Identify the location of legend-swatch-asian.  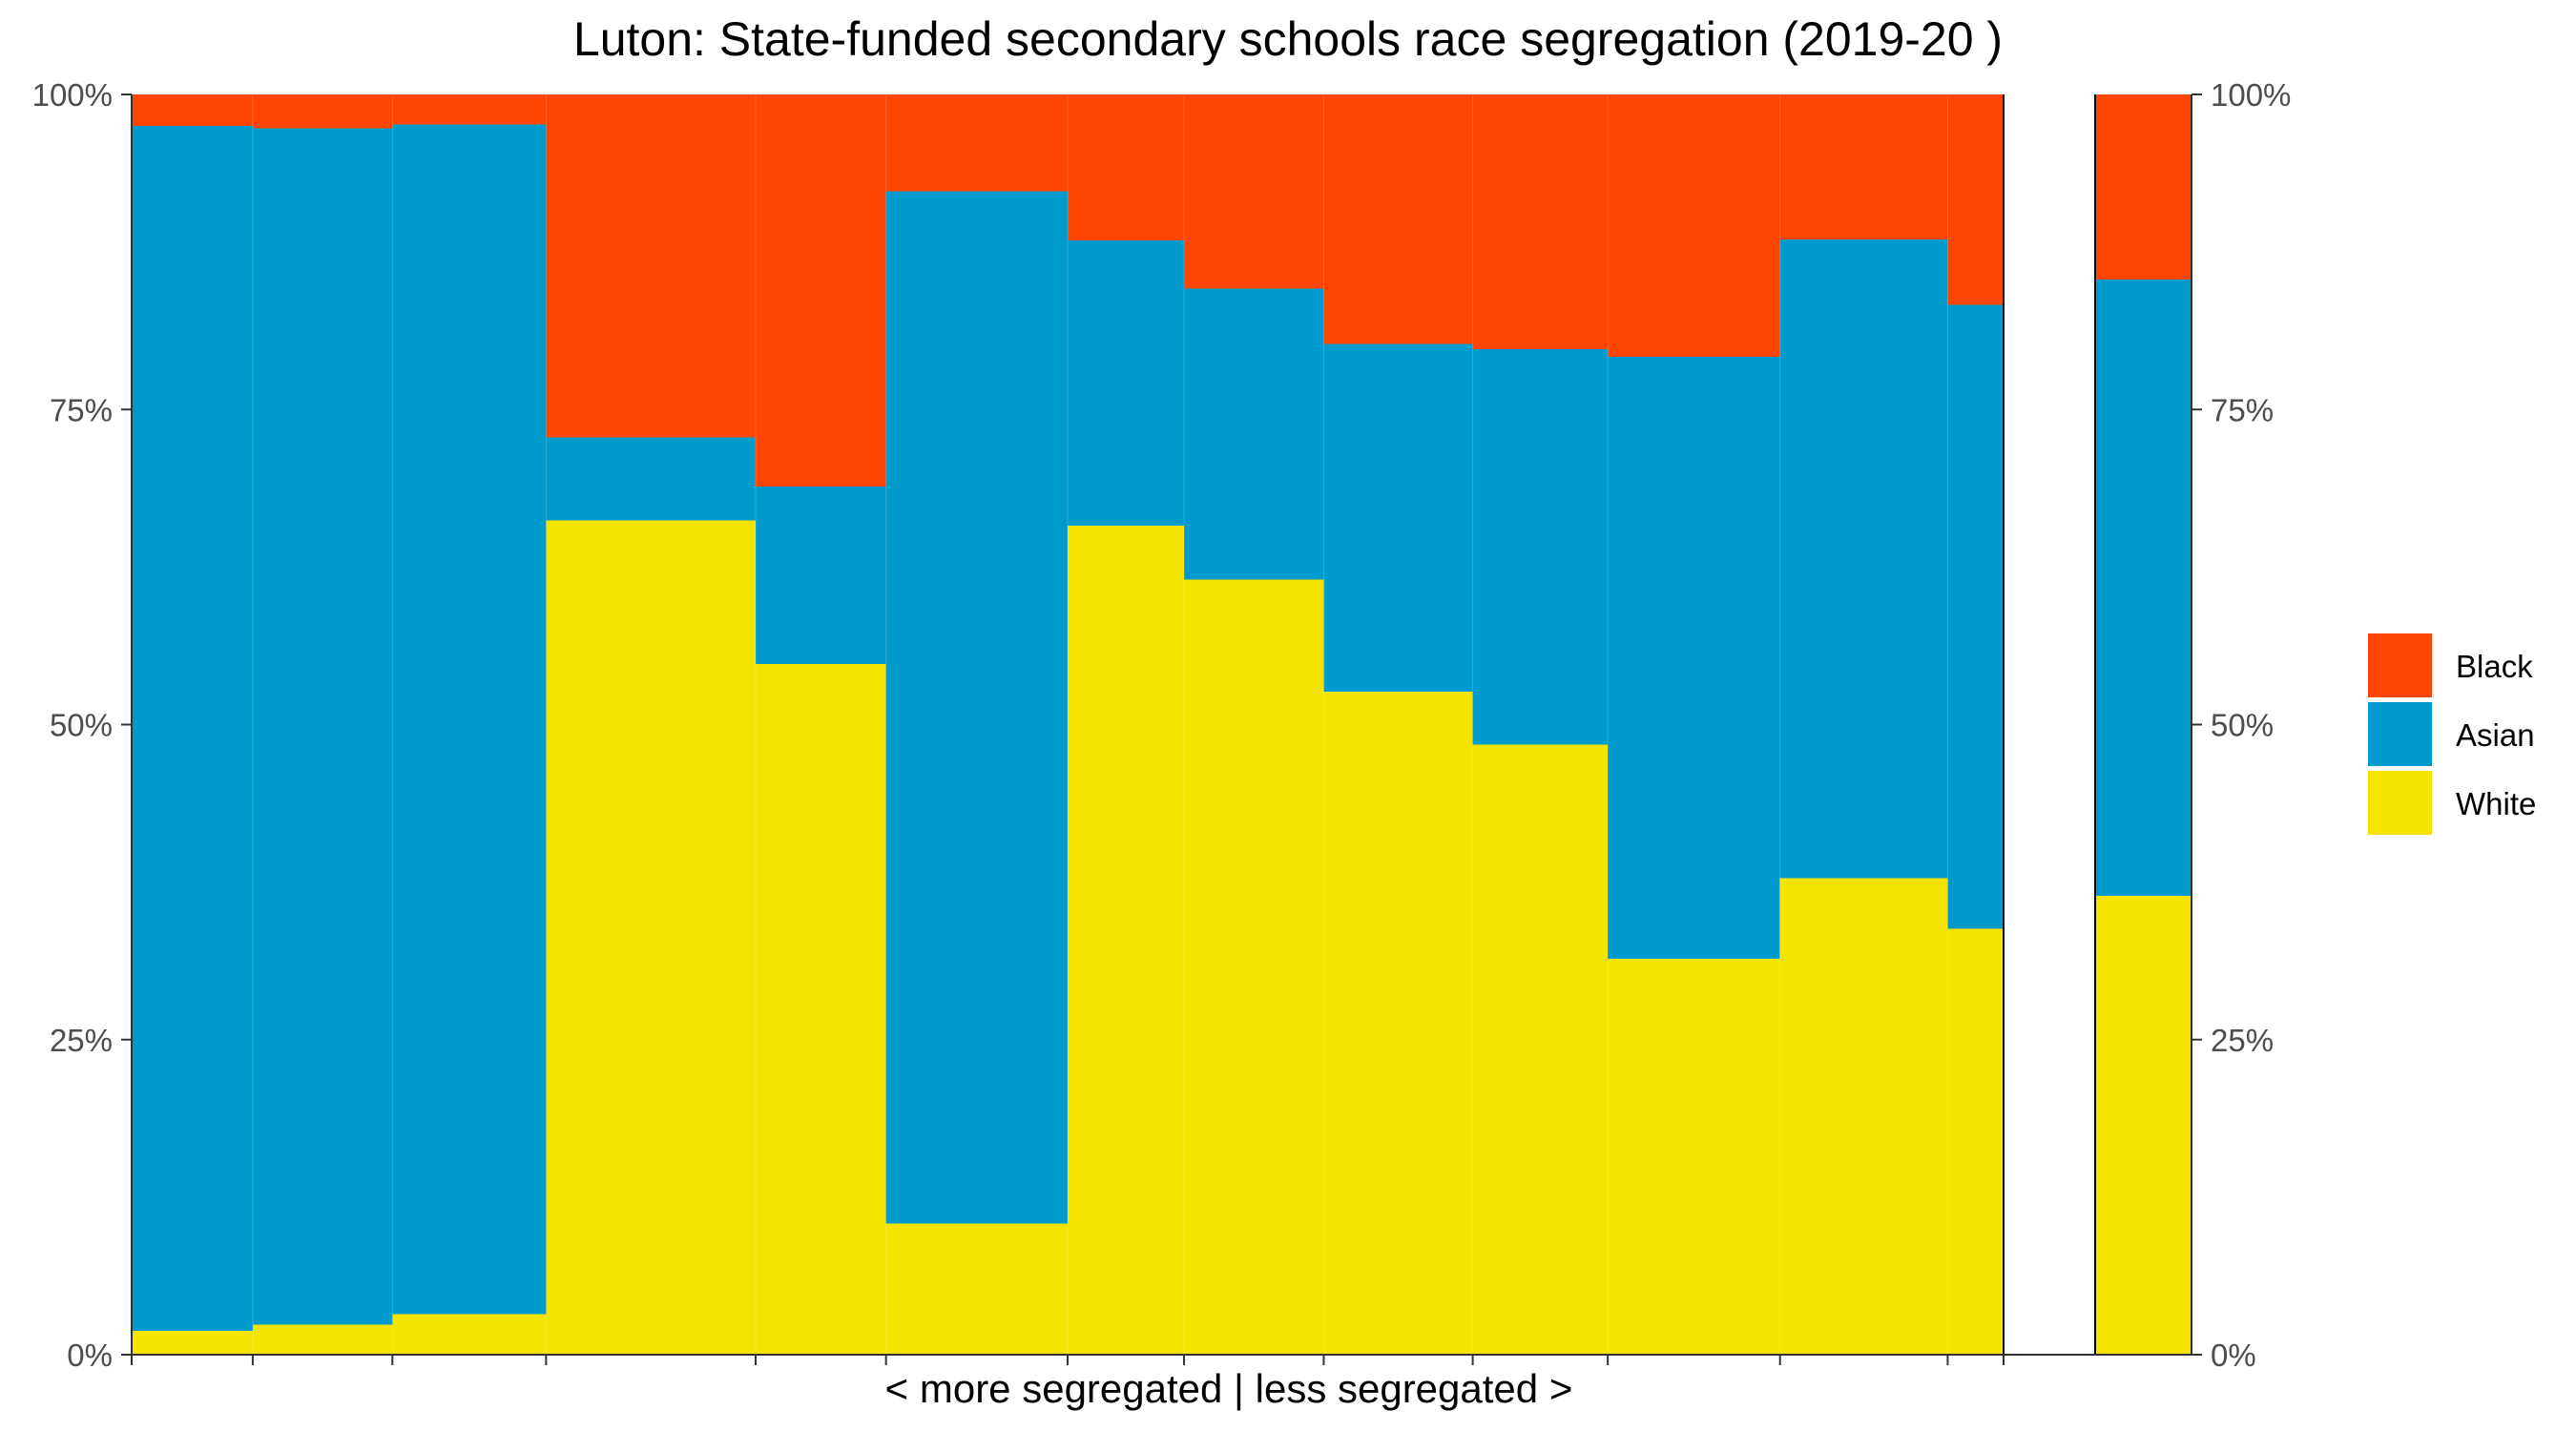
(2400, 734).